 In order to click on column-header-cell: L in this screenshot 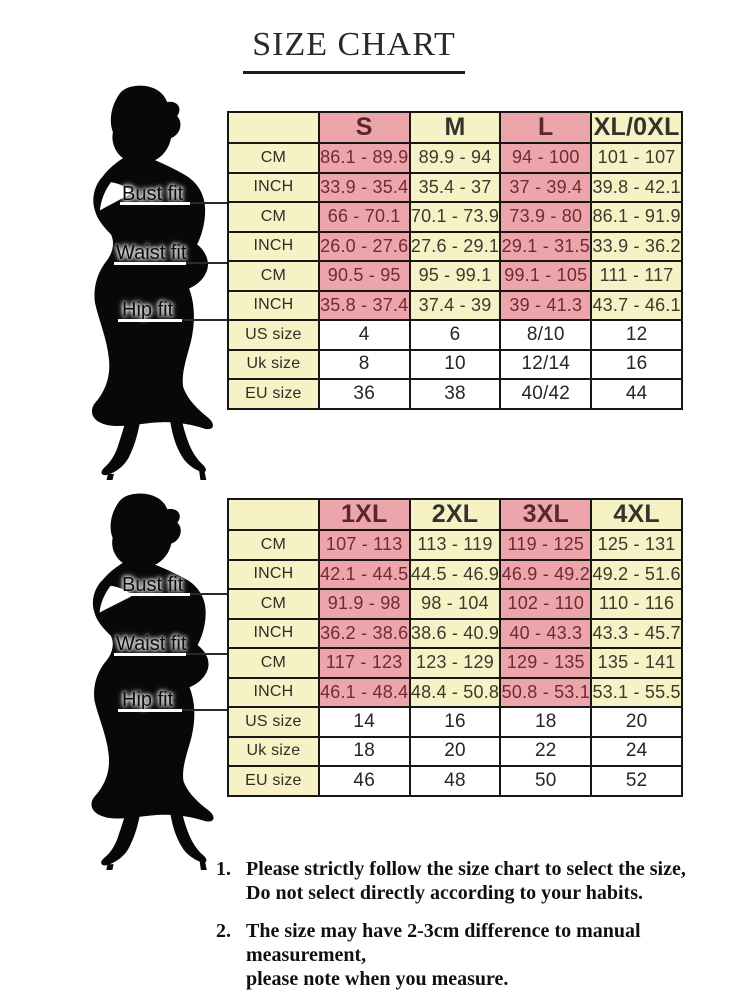, I will do `click(546, 127)`.